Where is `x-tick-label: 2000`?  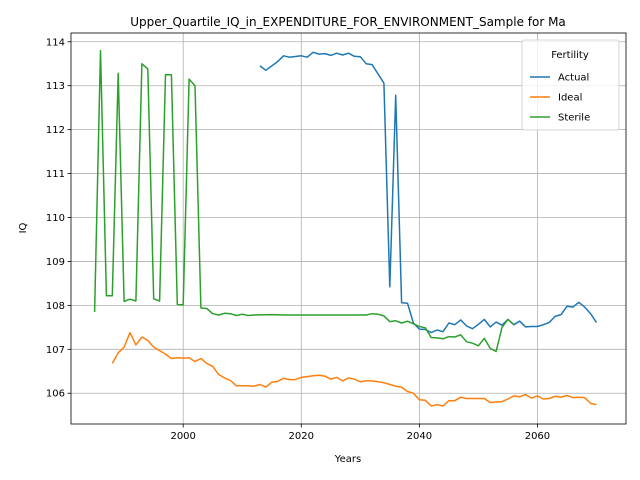
x-tick-label: 2000 is located at coordinates (182, 436).